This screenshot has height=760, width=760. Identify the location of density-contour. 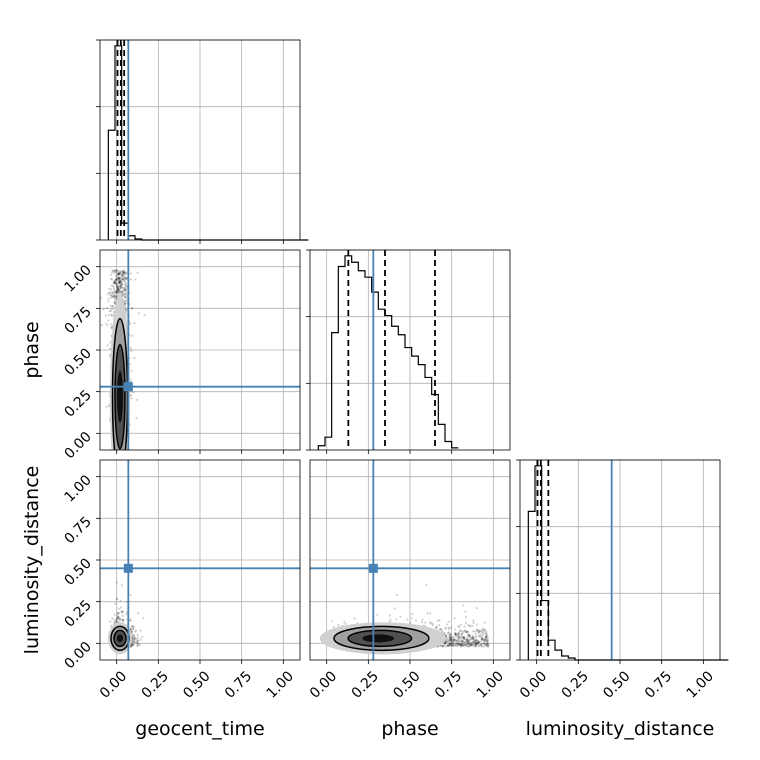
(120, 638).